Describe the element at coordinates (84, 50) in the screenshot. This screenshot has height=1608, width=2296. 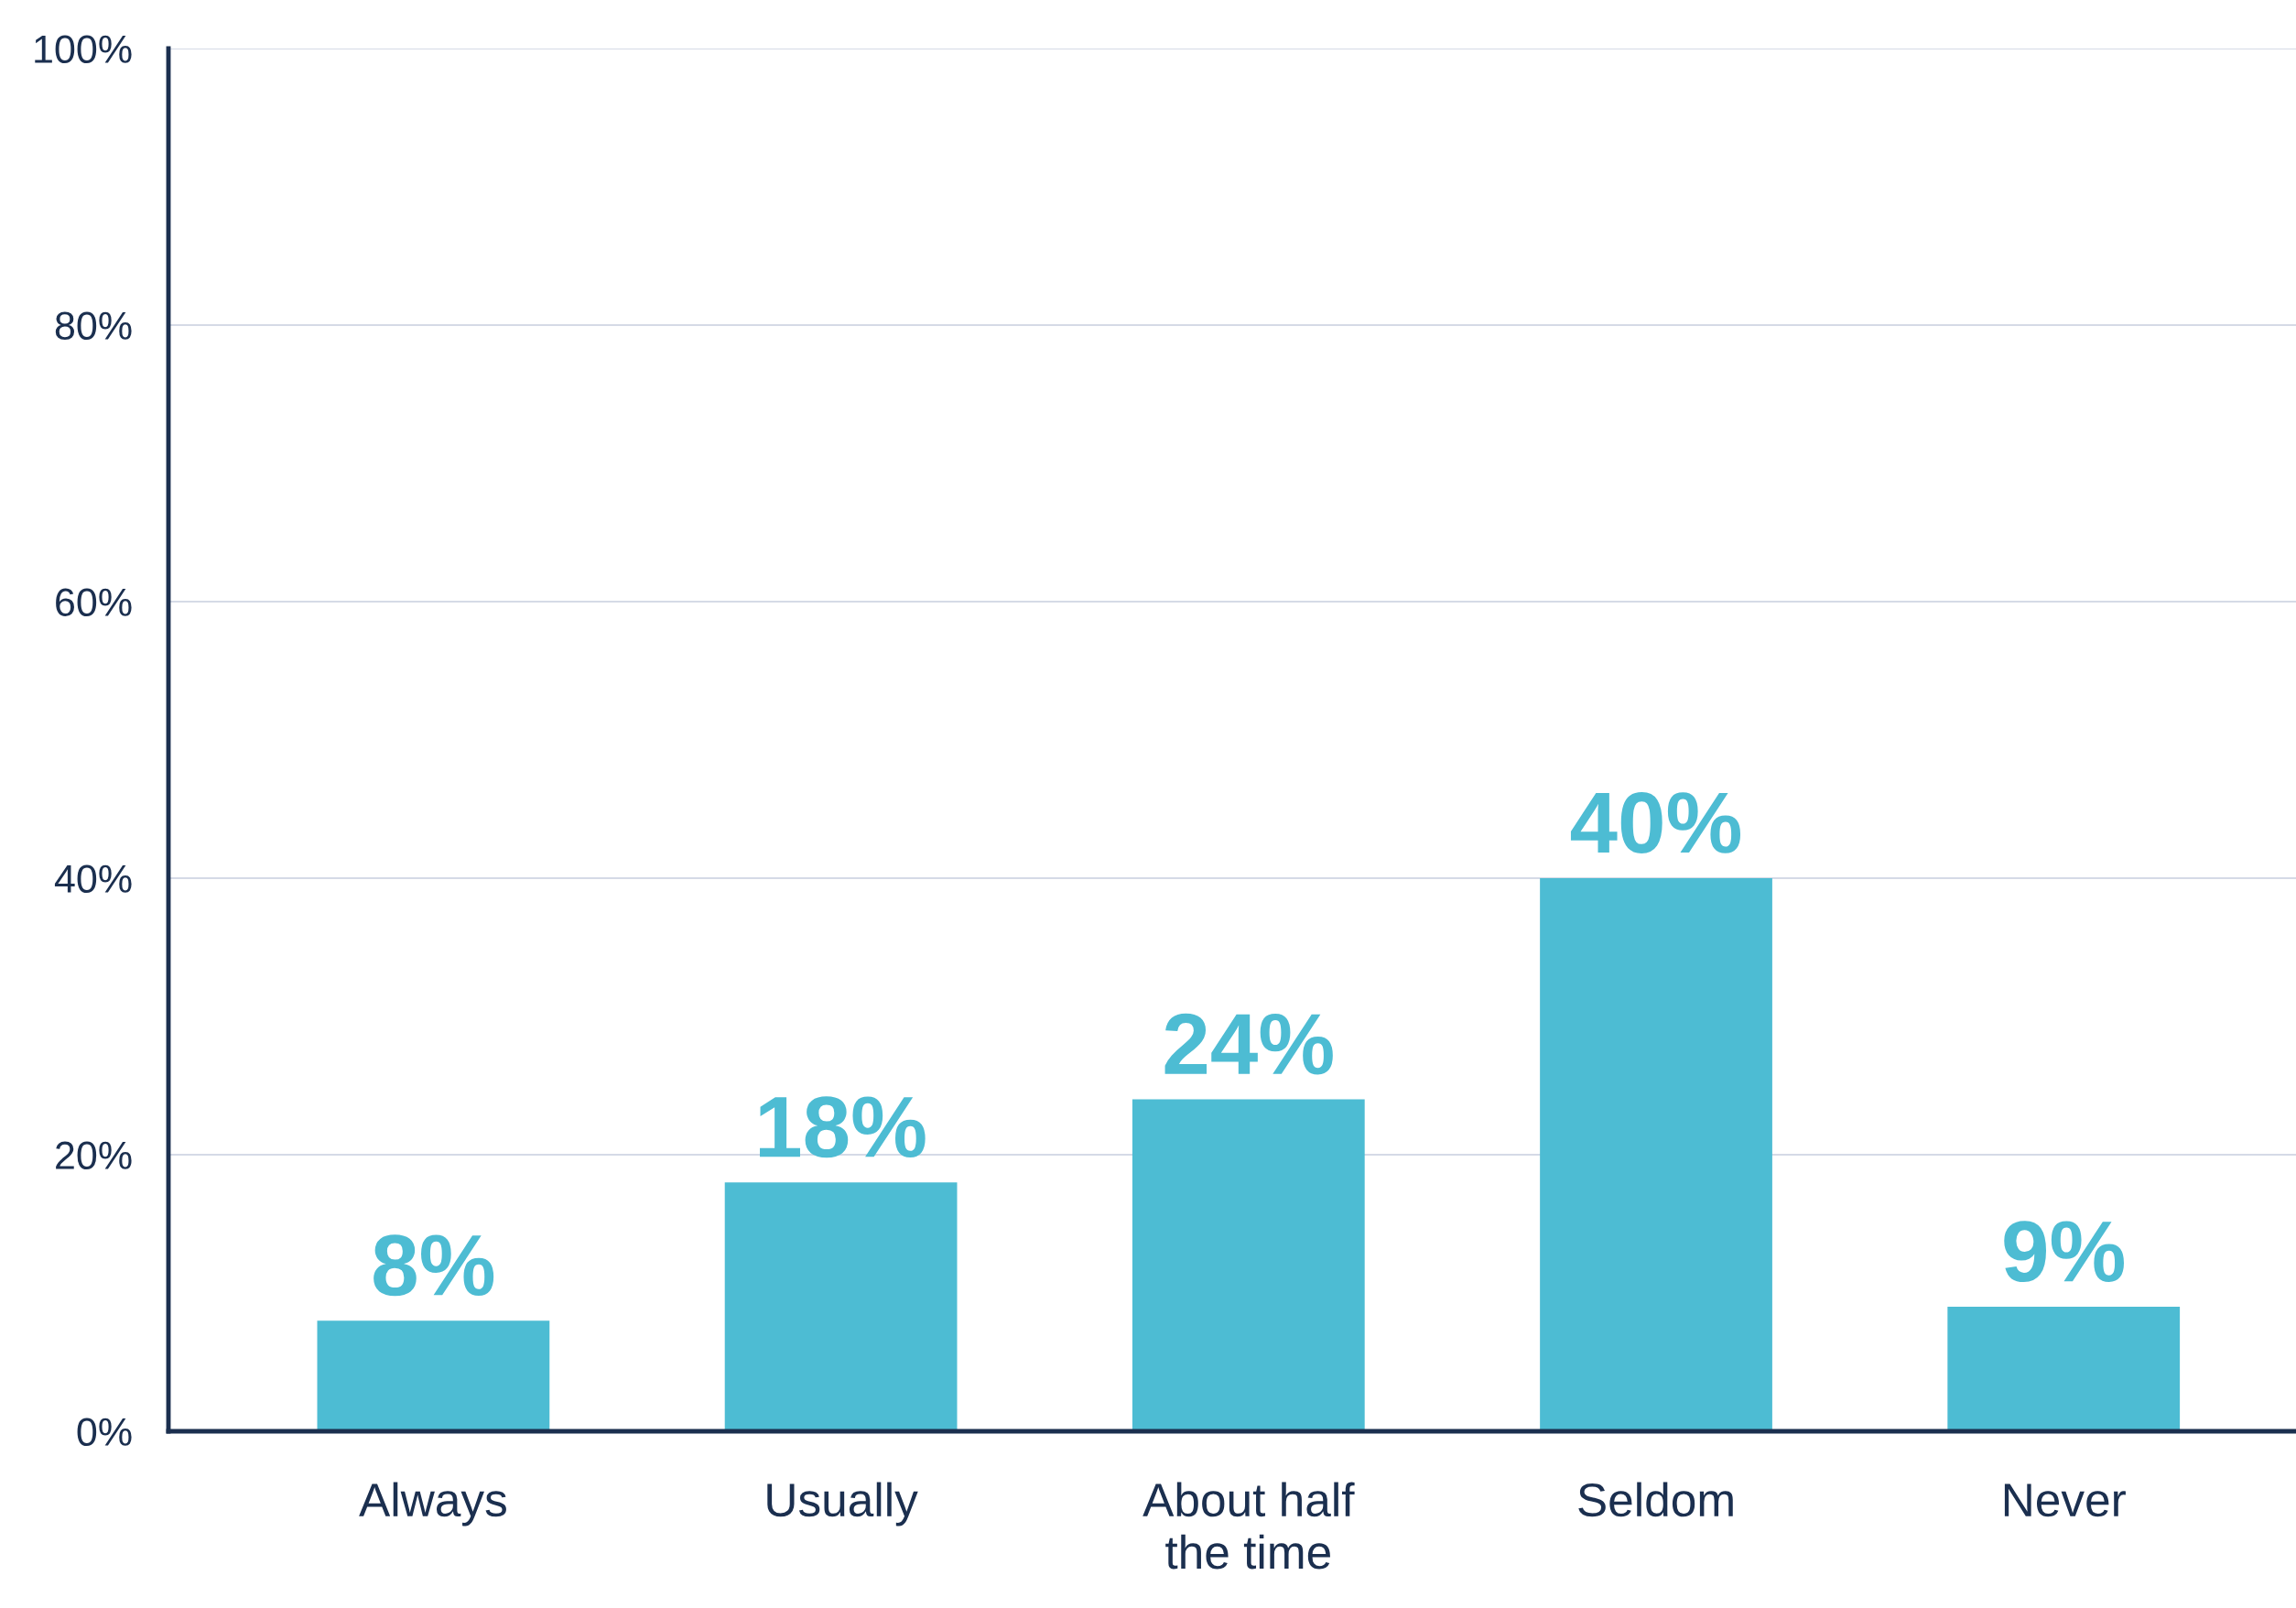
I see `y-tick-label: 100%` at that location.